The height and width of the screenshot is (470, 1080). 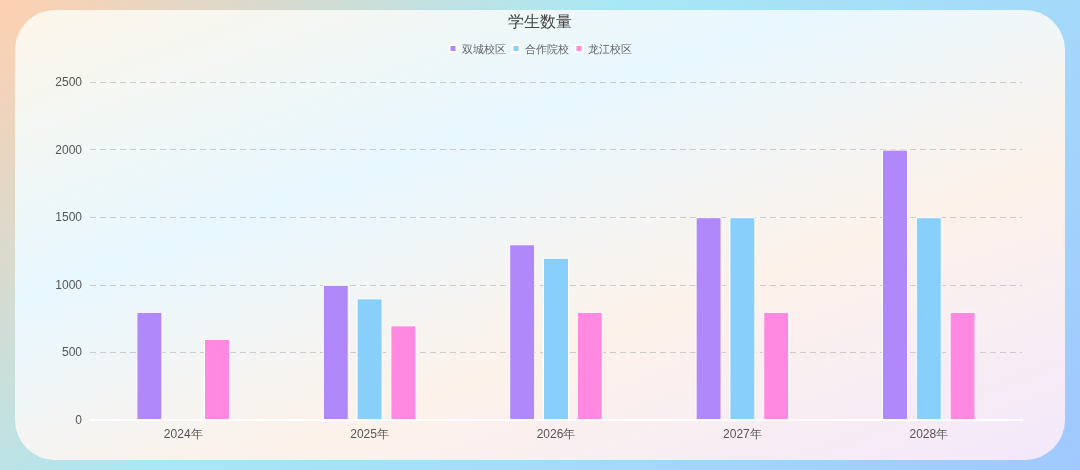 What do you see at coordinates (483, 48) in the screenshot?
I see `legend-label: 双城校区` at bounding box center [483, 48].